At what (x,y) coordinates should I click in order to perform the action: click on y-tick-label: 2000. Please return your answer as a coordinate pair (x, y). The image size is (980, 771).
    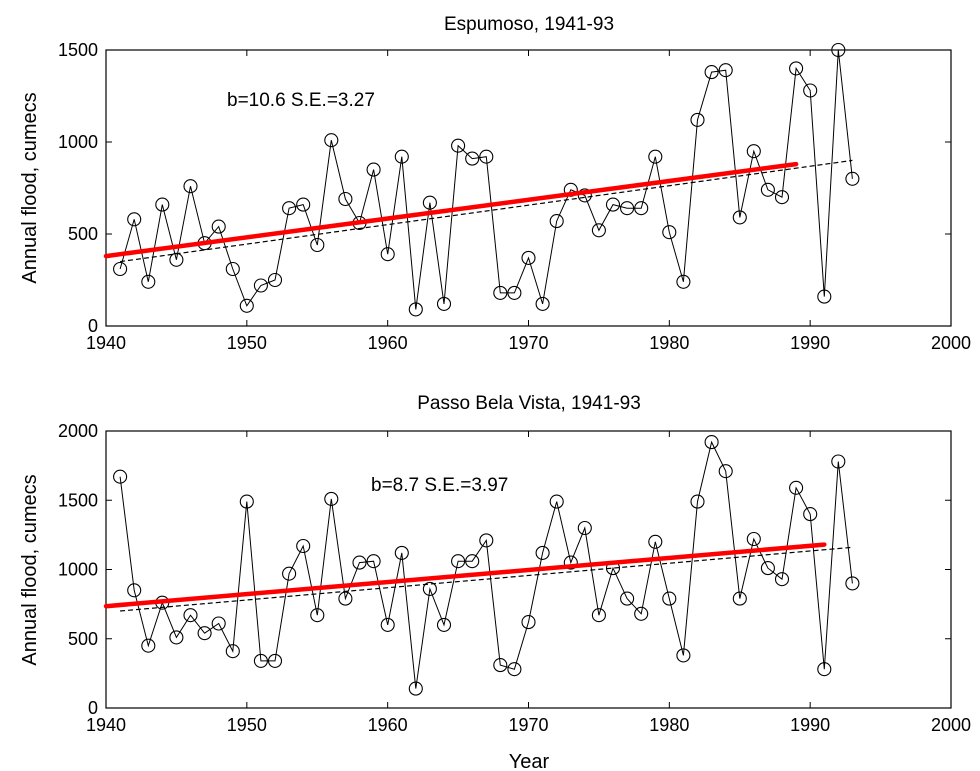
    Looking at the image, I should click on (78, 431).